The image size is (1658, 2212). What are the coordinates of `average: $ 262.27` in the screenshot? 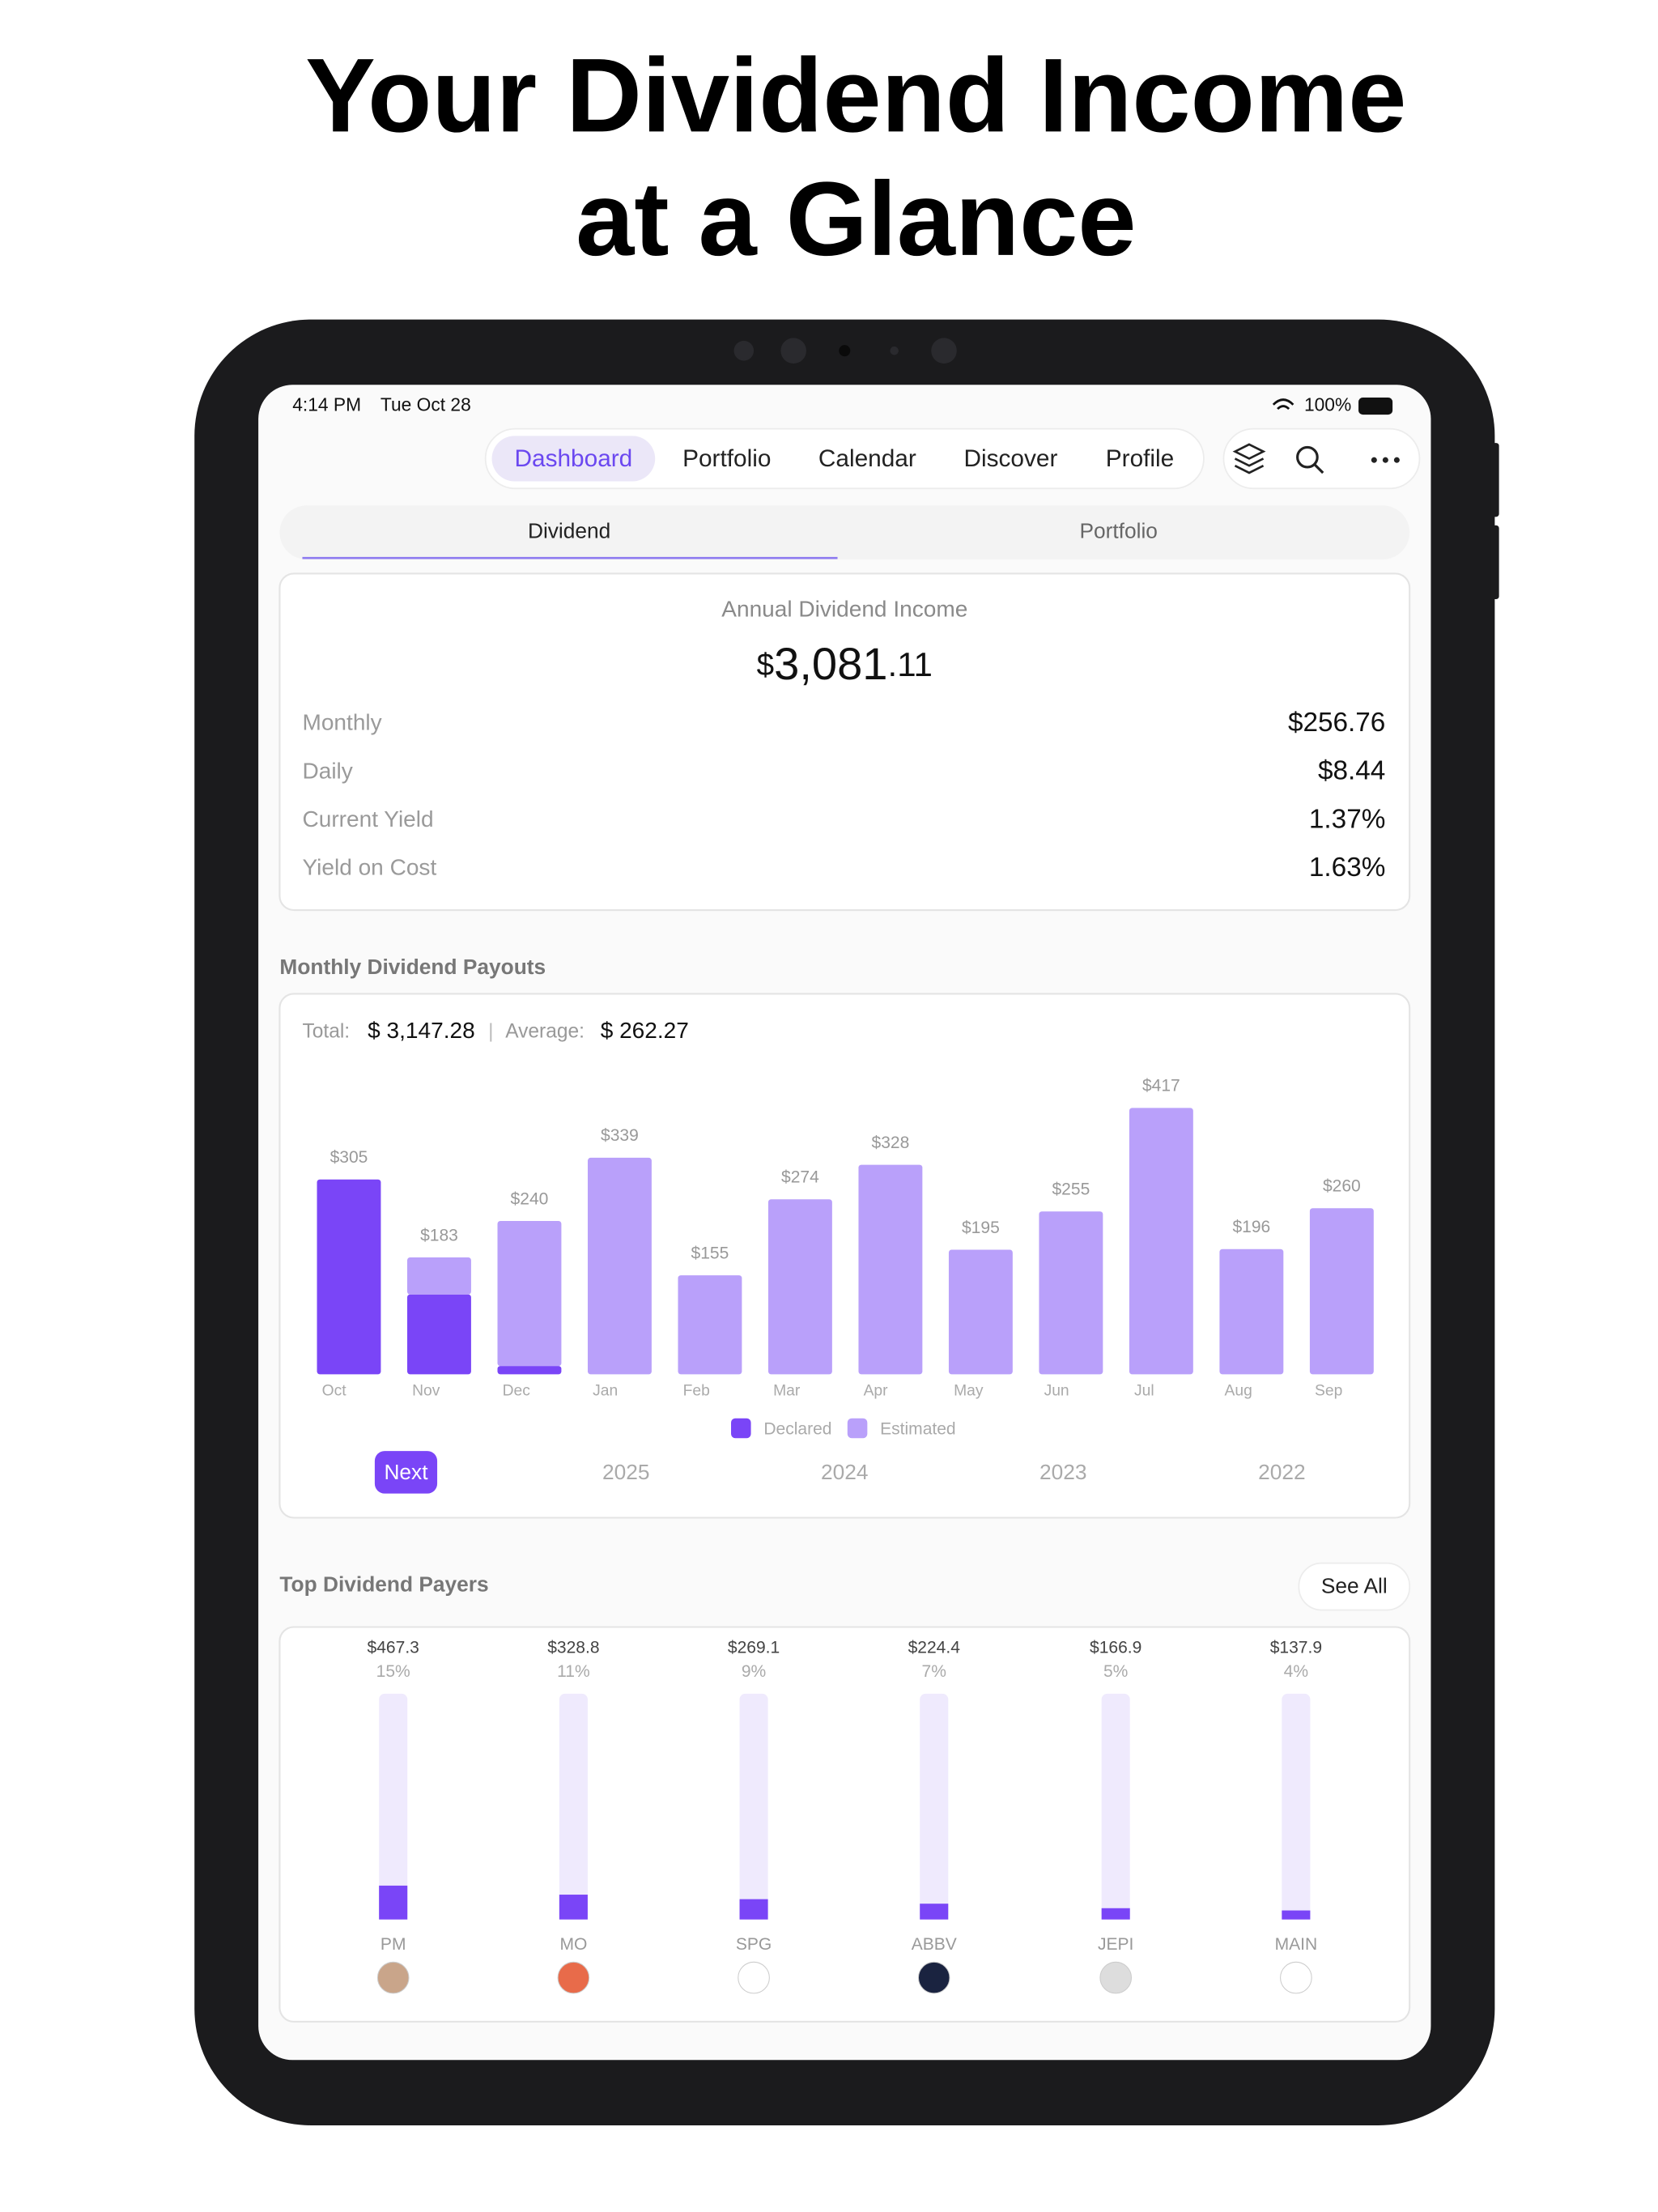 It's located at (645, 1030).